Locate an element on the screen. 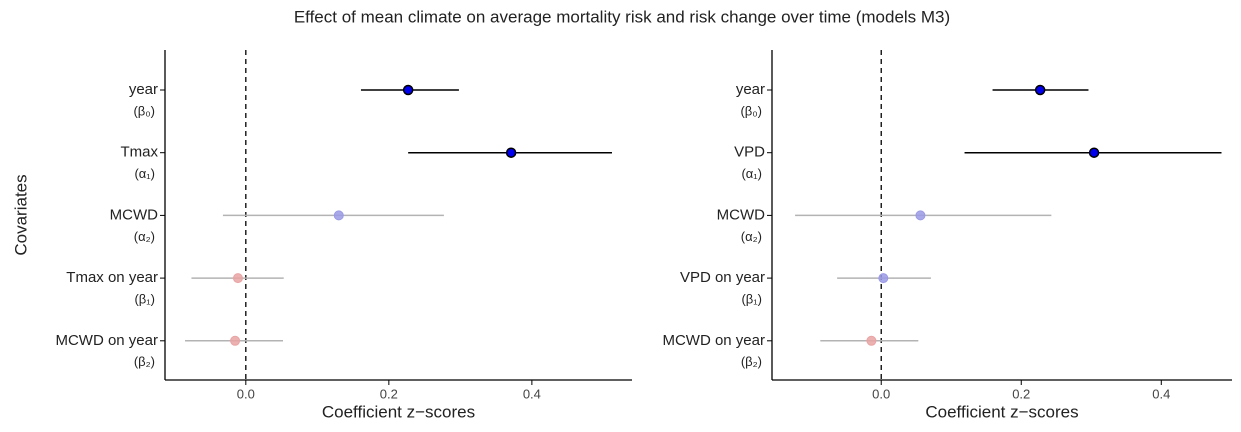 The width and height of the screenshot is (1241, 432). category-label: Tmax is located at coordinates (140, 152).